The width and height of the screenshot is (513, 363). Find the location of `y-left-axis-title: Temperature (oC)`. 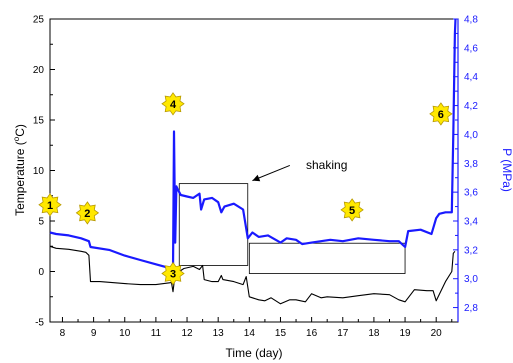

y-left-axis-title: Temperature (oC) is located at coordinates (19, 170).